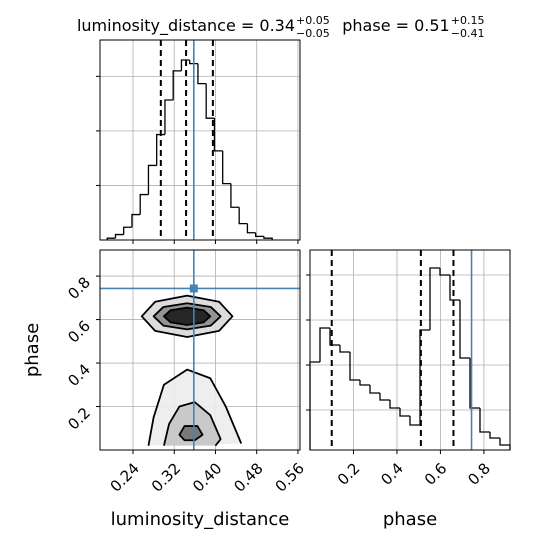 The width and height of the screenshot is (550, 550). What do you see at coordinates (79, 375) in the screenshot?
I see `y-tick-label: 0.4` at bounding box center [79, 375].